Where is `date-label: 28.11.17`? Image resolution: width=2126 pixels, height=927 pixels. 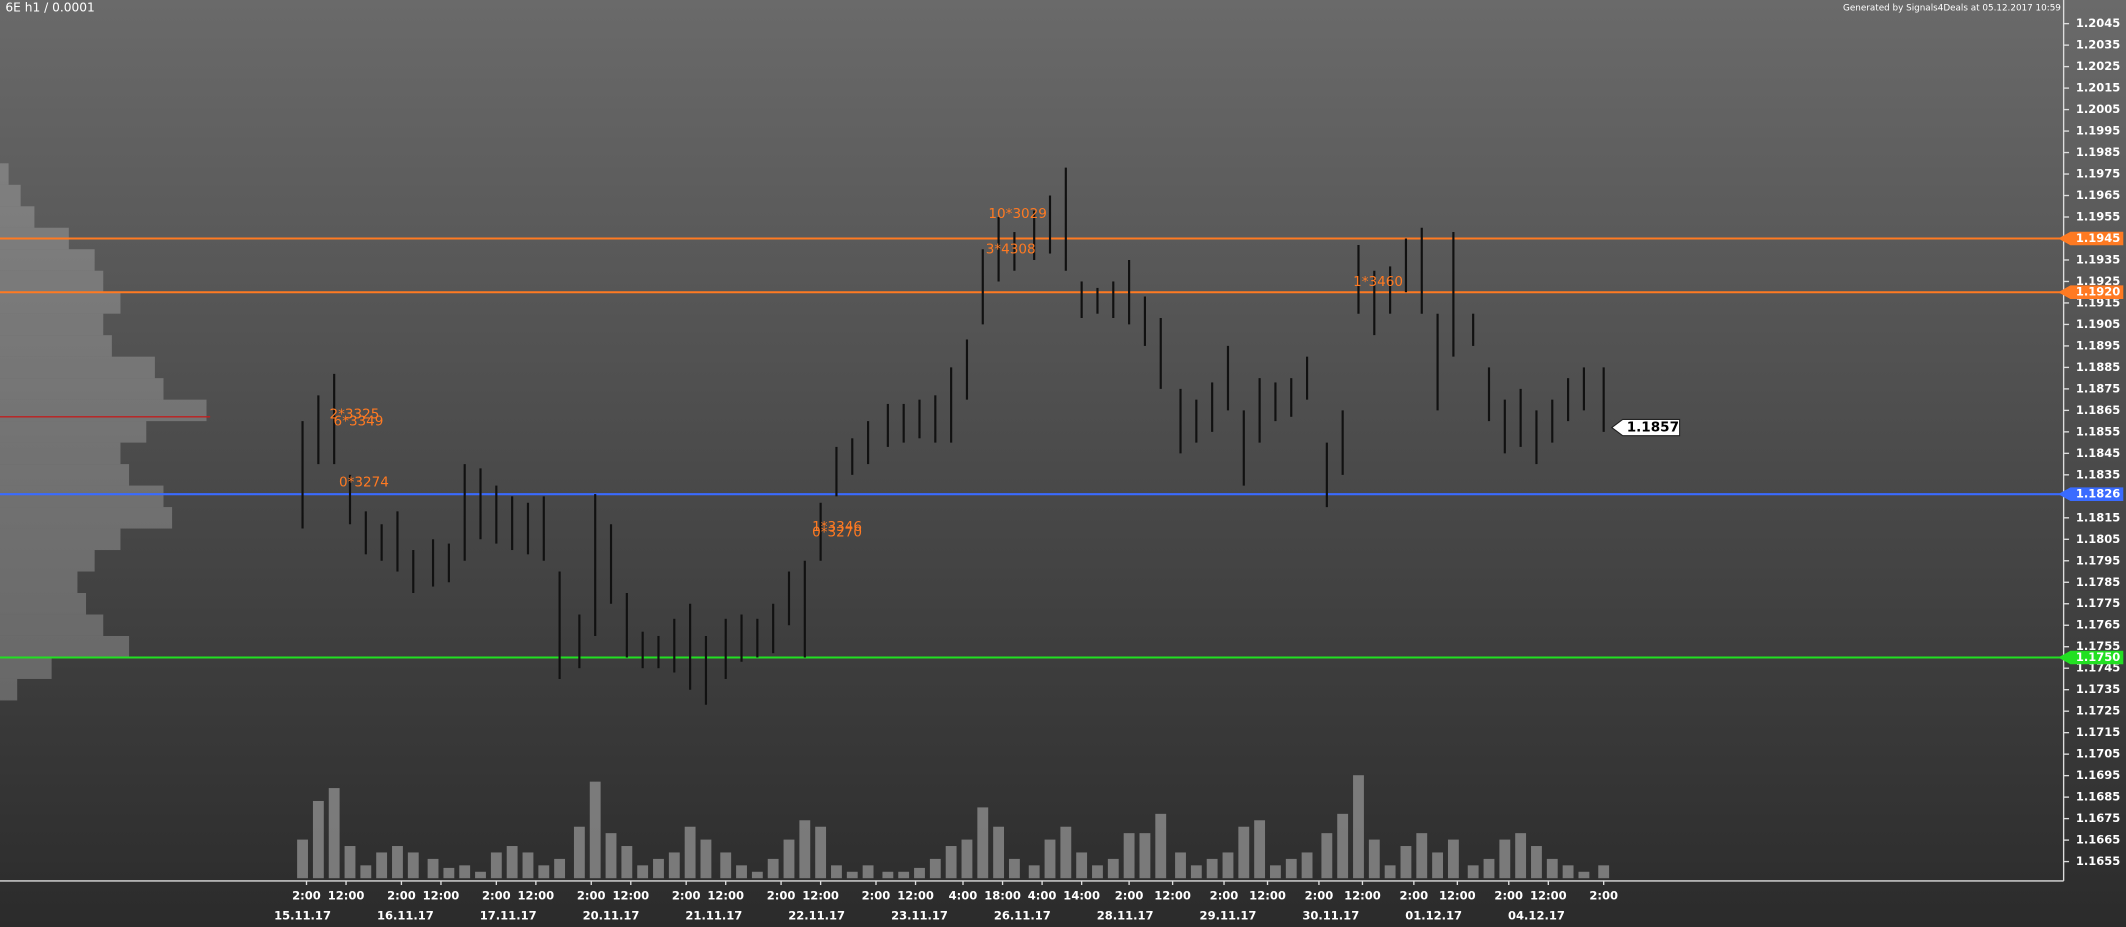 date-label: 28.11.17 is located at coordinates (1125, 916).